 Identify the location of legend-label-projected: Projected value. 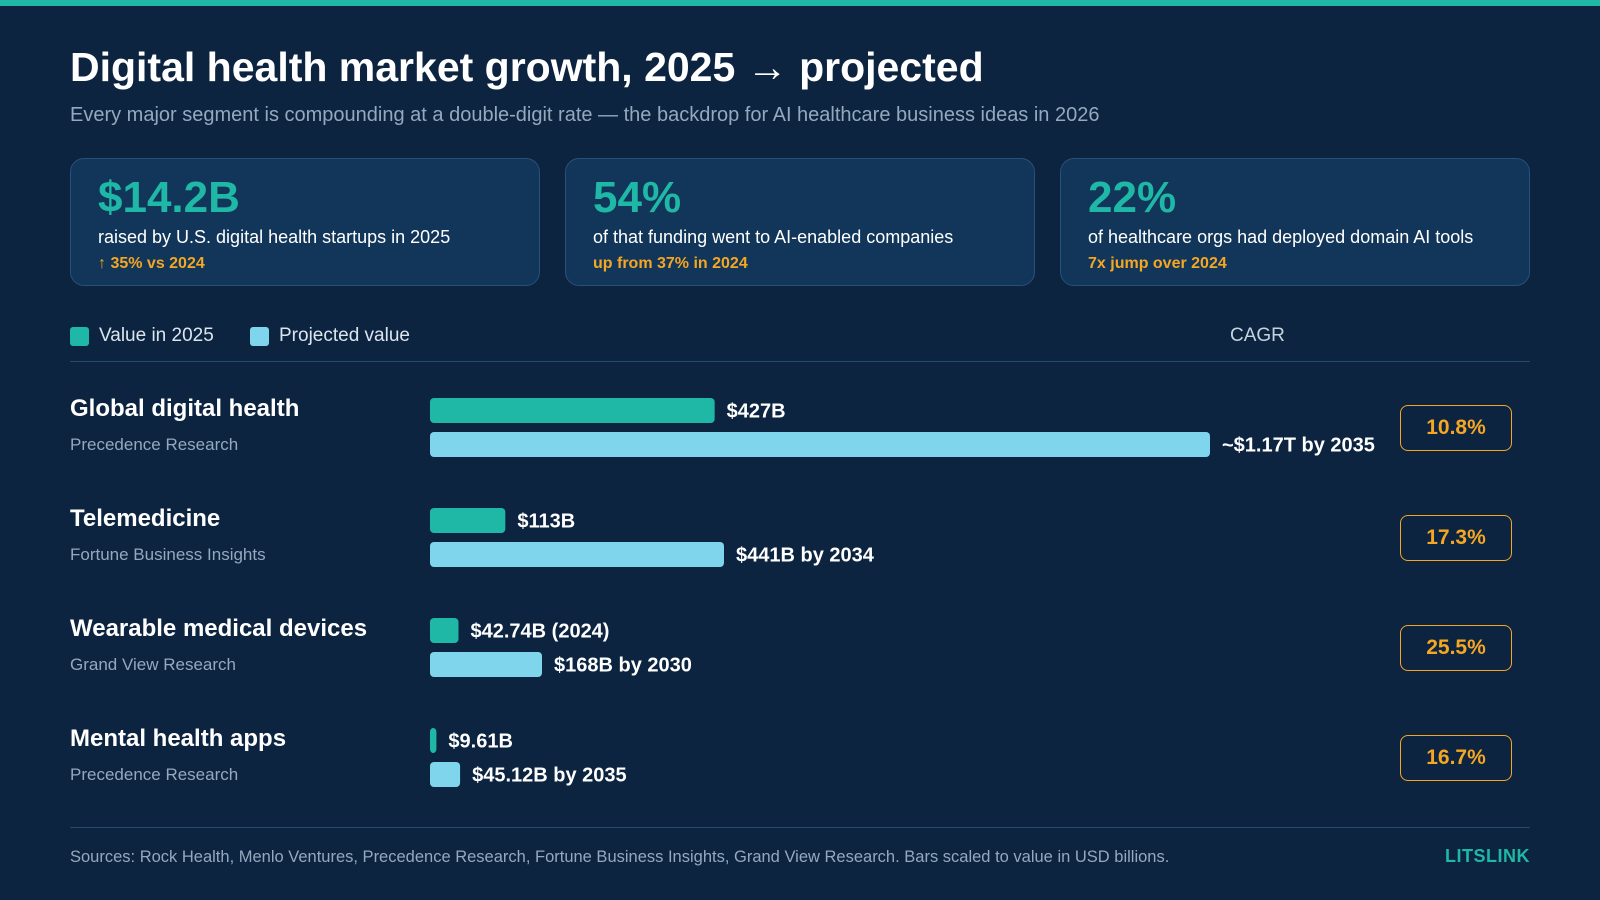
(344, 335).